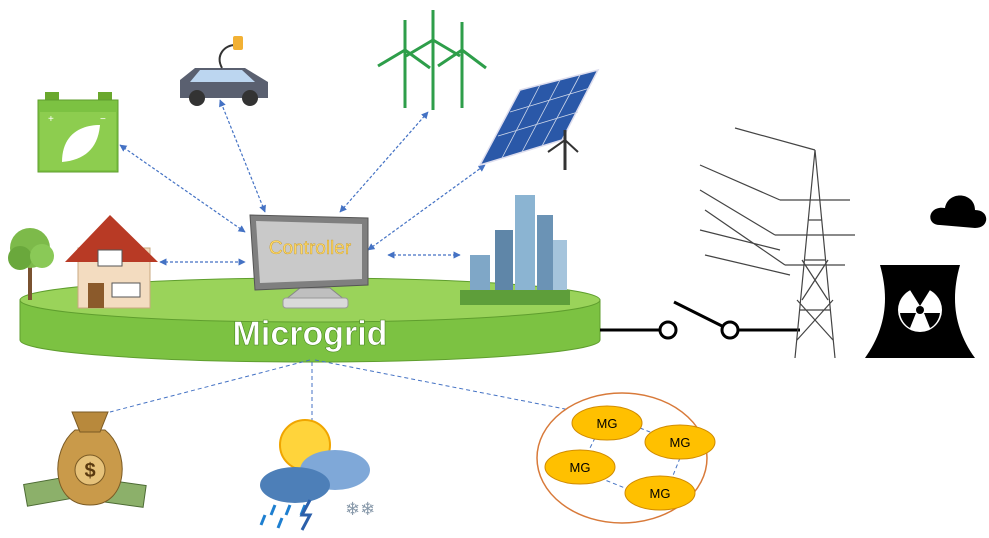 This screenshot has width=989, height=538. Describe the element at coordinates (317, 475) in the screenshot. I see `weather-icon: ❄❄` at that location.